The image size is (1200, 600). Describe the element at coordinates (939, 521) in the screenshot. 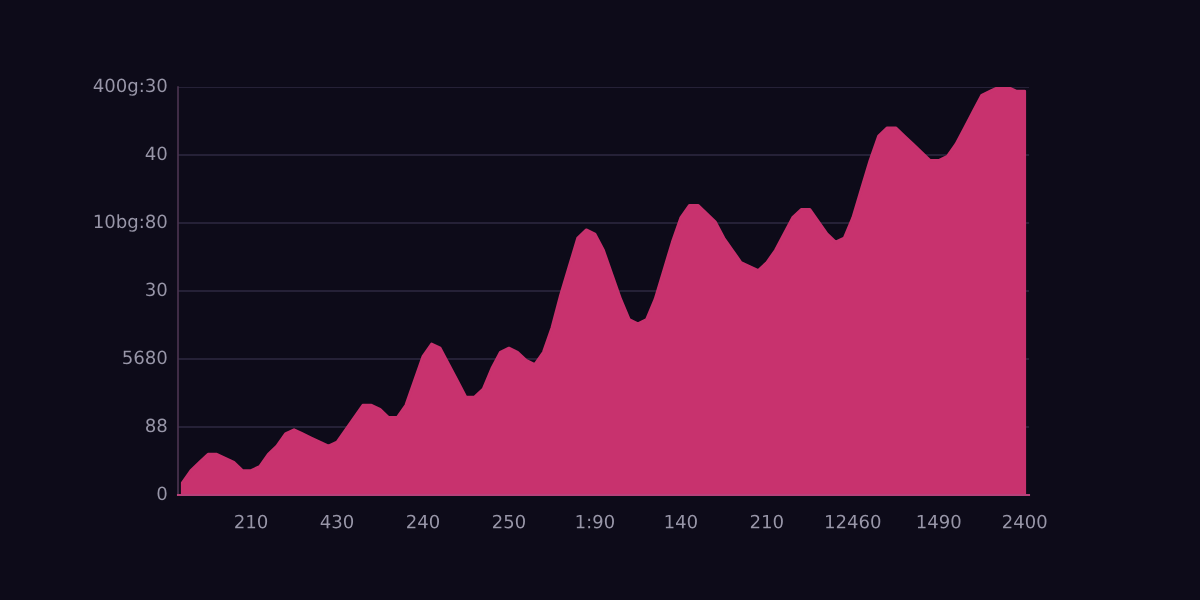

I see `x-tick-label: 1490` at that location.